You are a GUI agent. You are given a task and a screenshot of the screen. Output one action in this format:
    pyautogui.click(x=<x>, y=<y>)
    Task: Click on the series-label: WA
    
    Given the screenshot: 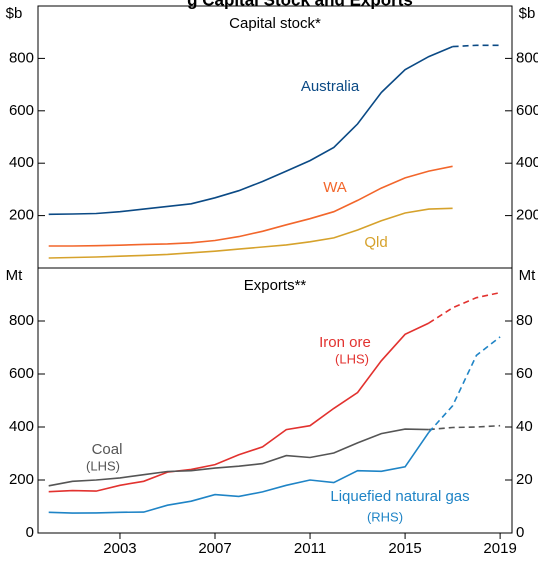 What is the action you would take?
    pyautogui.click(x=335, y=187)
    